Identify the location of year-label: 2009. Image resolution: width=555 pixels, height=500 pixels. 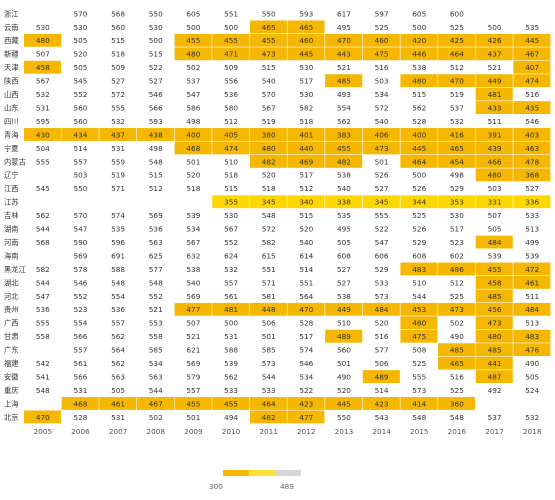
(193, 431).